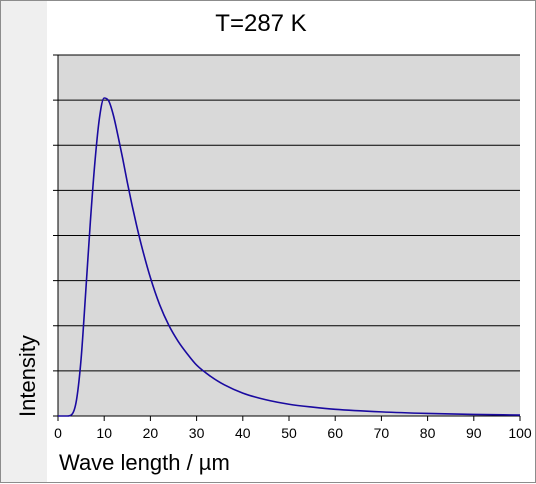 This screenshot has width=536, height=484. What do you see at coordinates (474, 433) in the screenshot?
I see `x-tick-label: 90` at bounding box center [474, 433].